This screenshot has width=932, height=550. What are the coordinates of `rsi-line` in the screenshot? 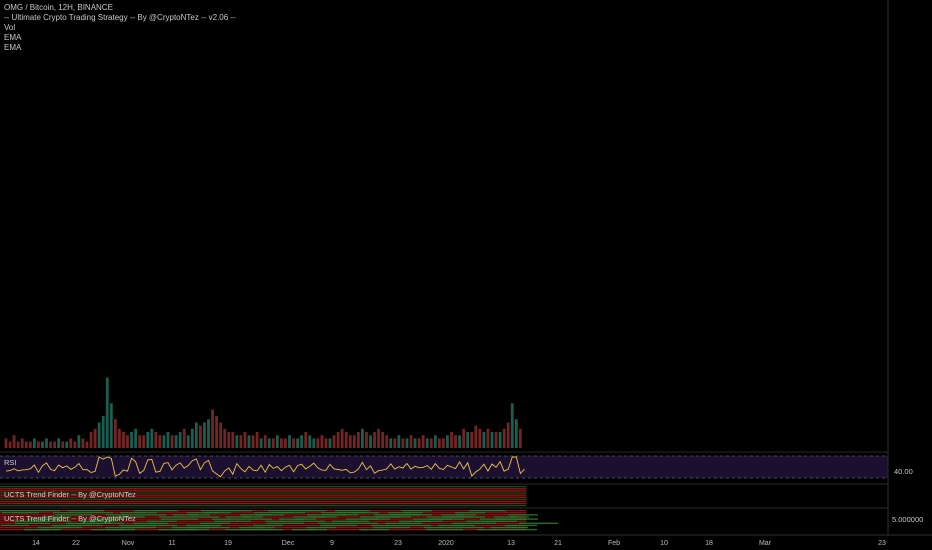 It's located at (265, 467).